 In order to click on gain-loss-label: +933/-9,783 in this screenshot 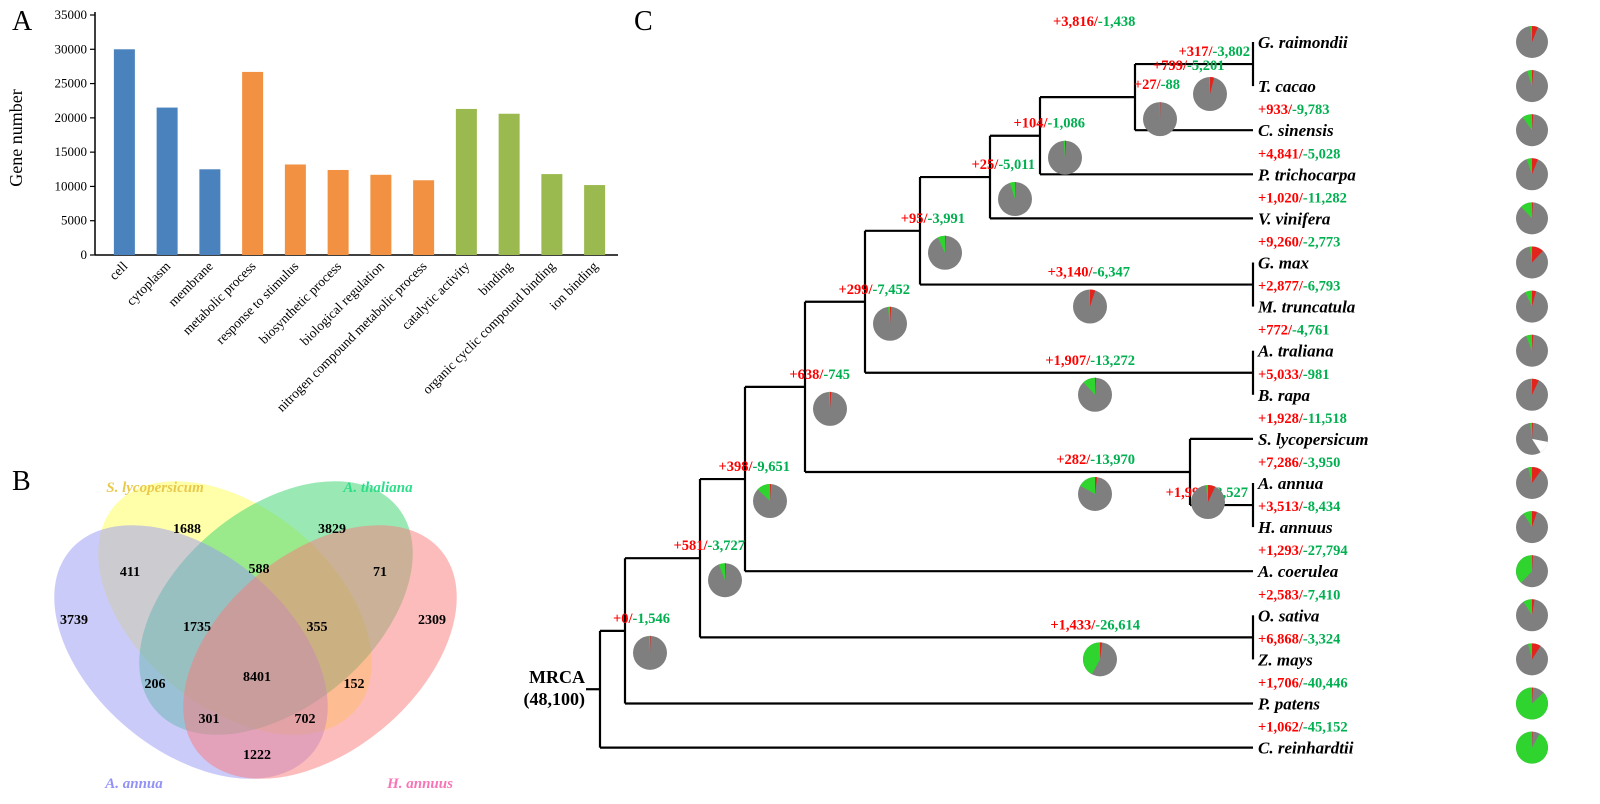, I will do `click(1294, 110)`.